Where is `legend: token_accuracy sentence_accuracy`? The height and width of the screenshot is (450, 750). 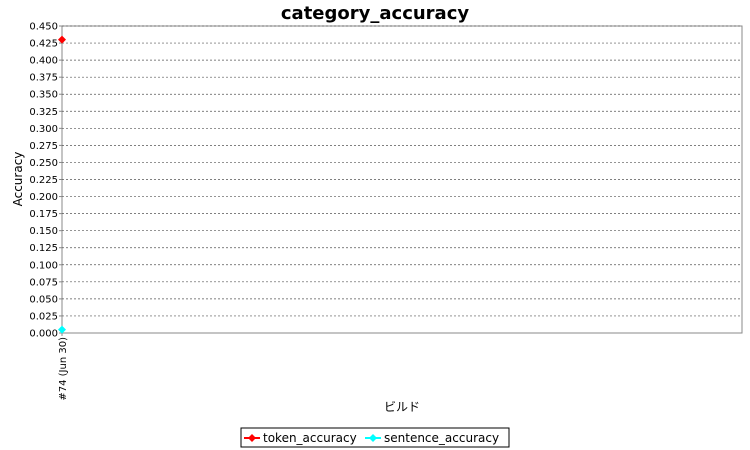
legend: token_accuracy sentence_accuracy is located at coordinates (371, 438).